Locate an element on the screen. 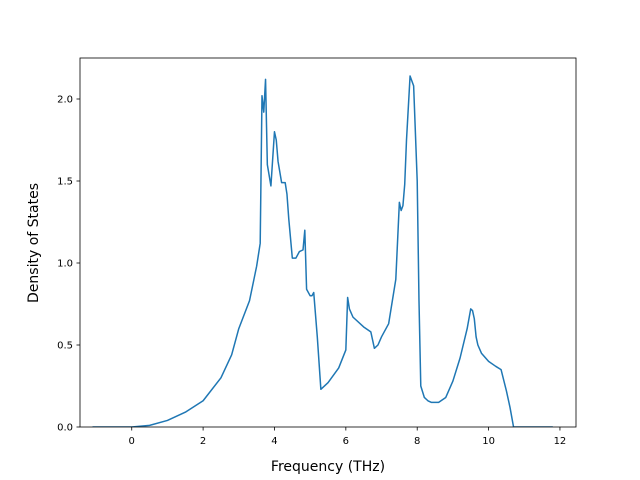 The width and height of the screenshot is (640, 480). x-tick-label: 12 is located at coordinates (560, 441).